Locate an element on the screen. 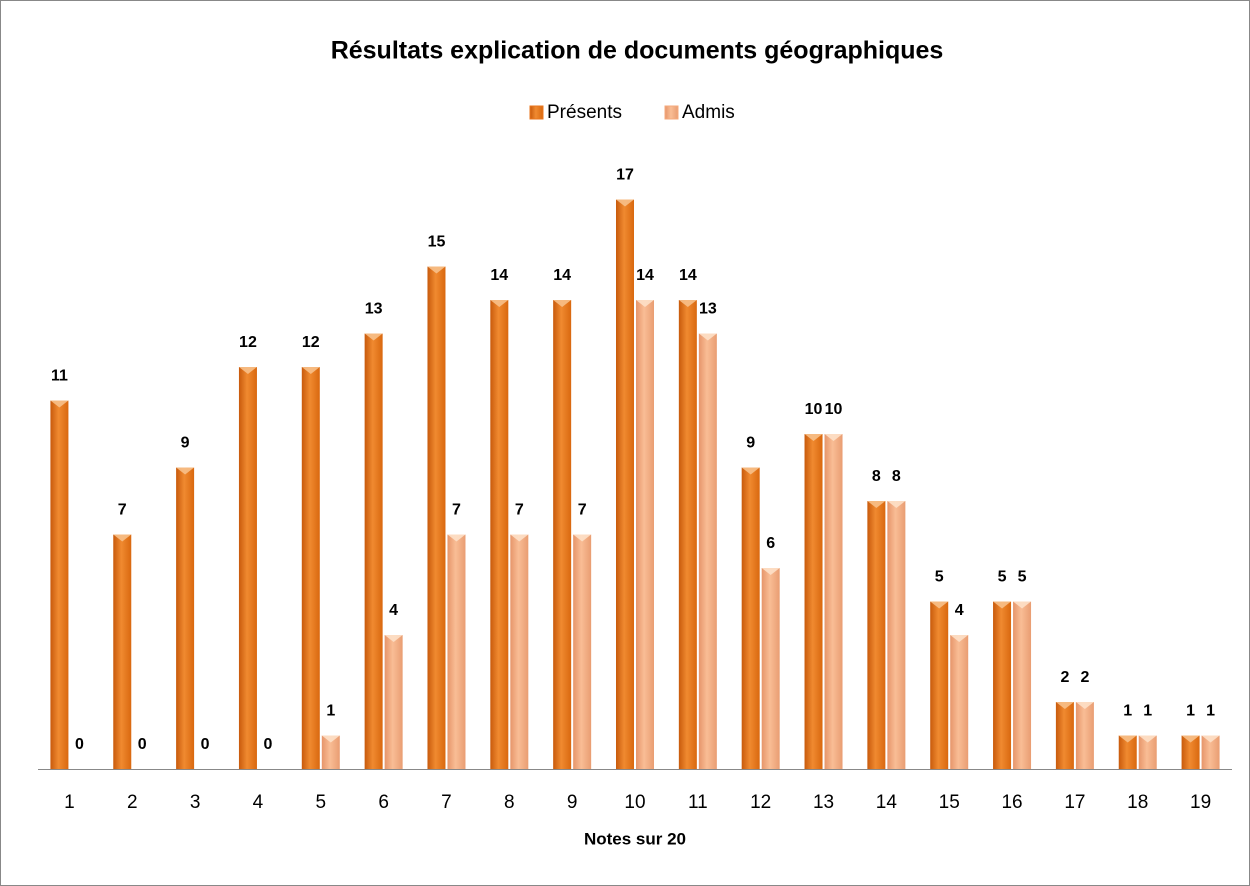  x-tick-label: 13 is located at coordinates (823, 802).